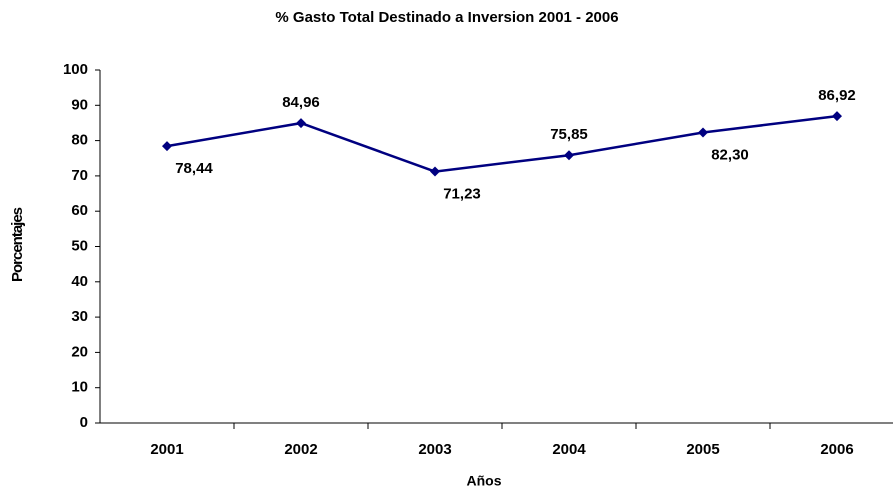  Describe the element at coordinates (17, 244) in the screenshot. I see `y-axis-title: Porcentajes` at that location.